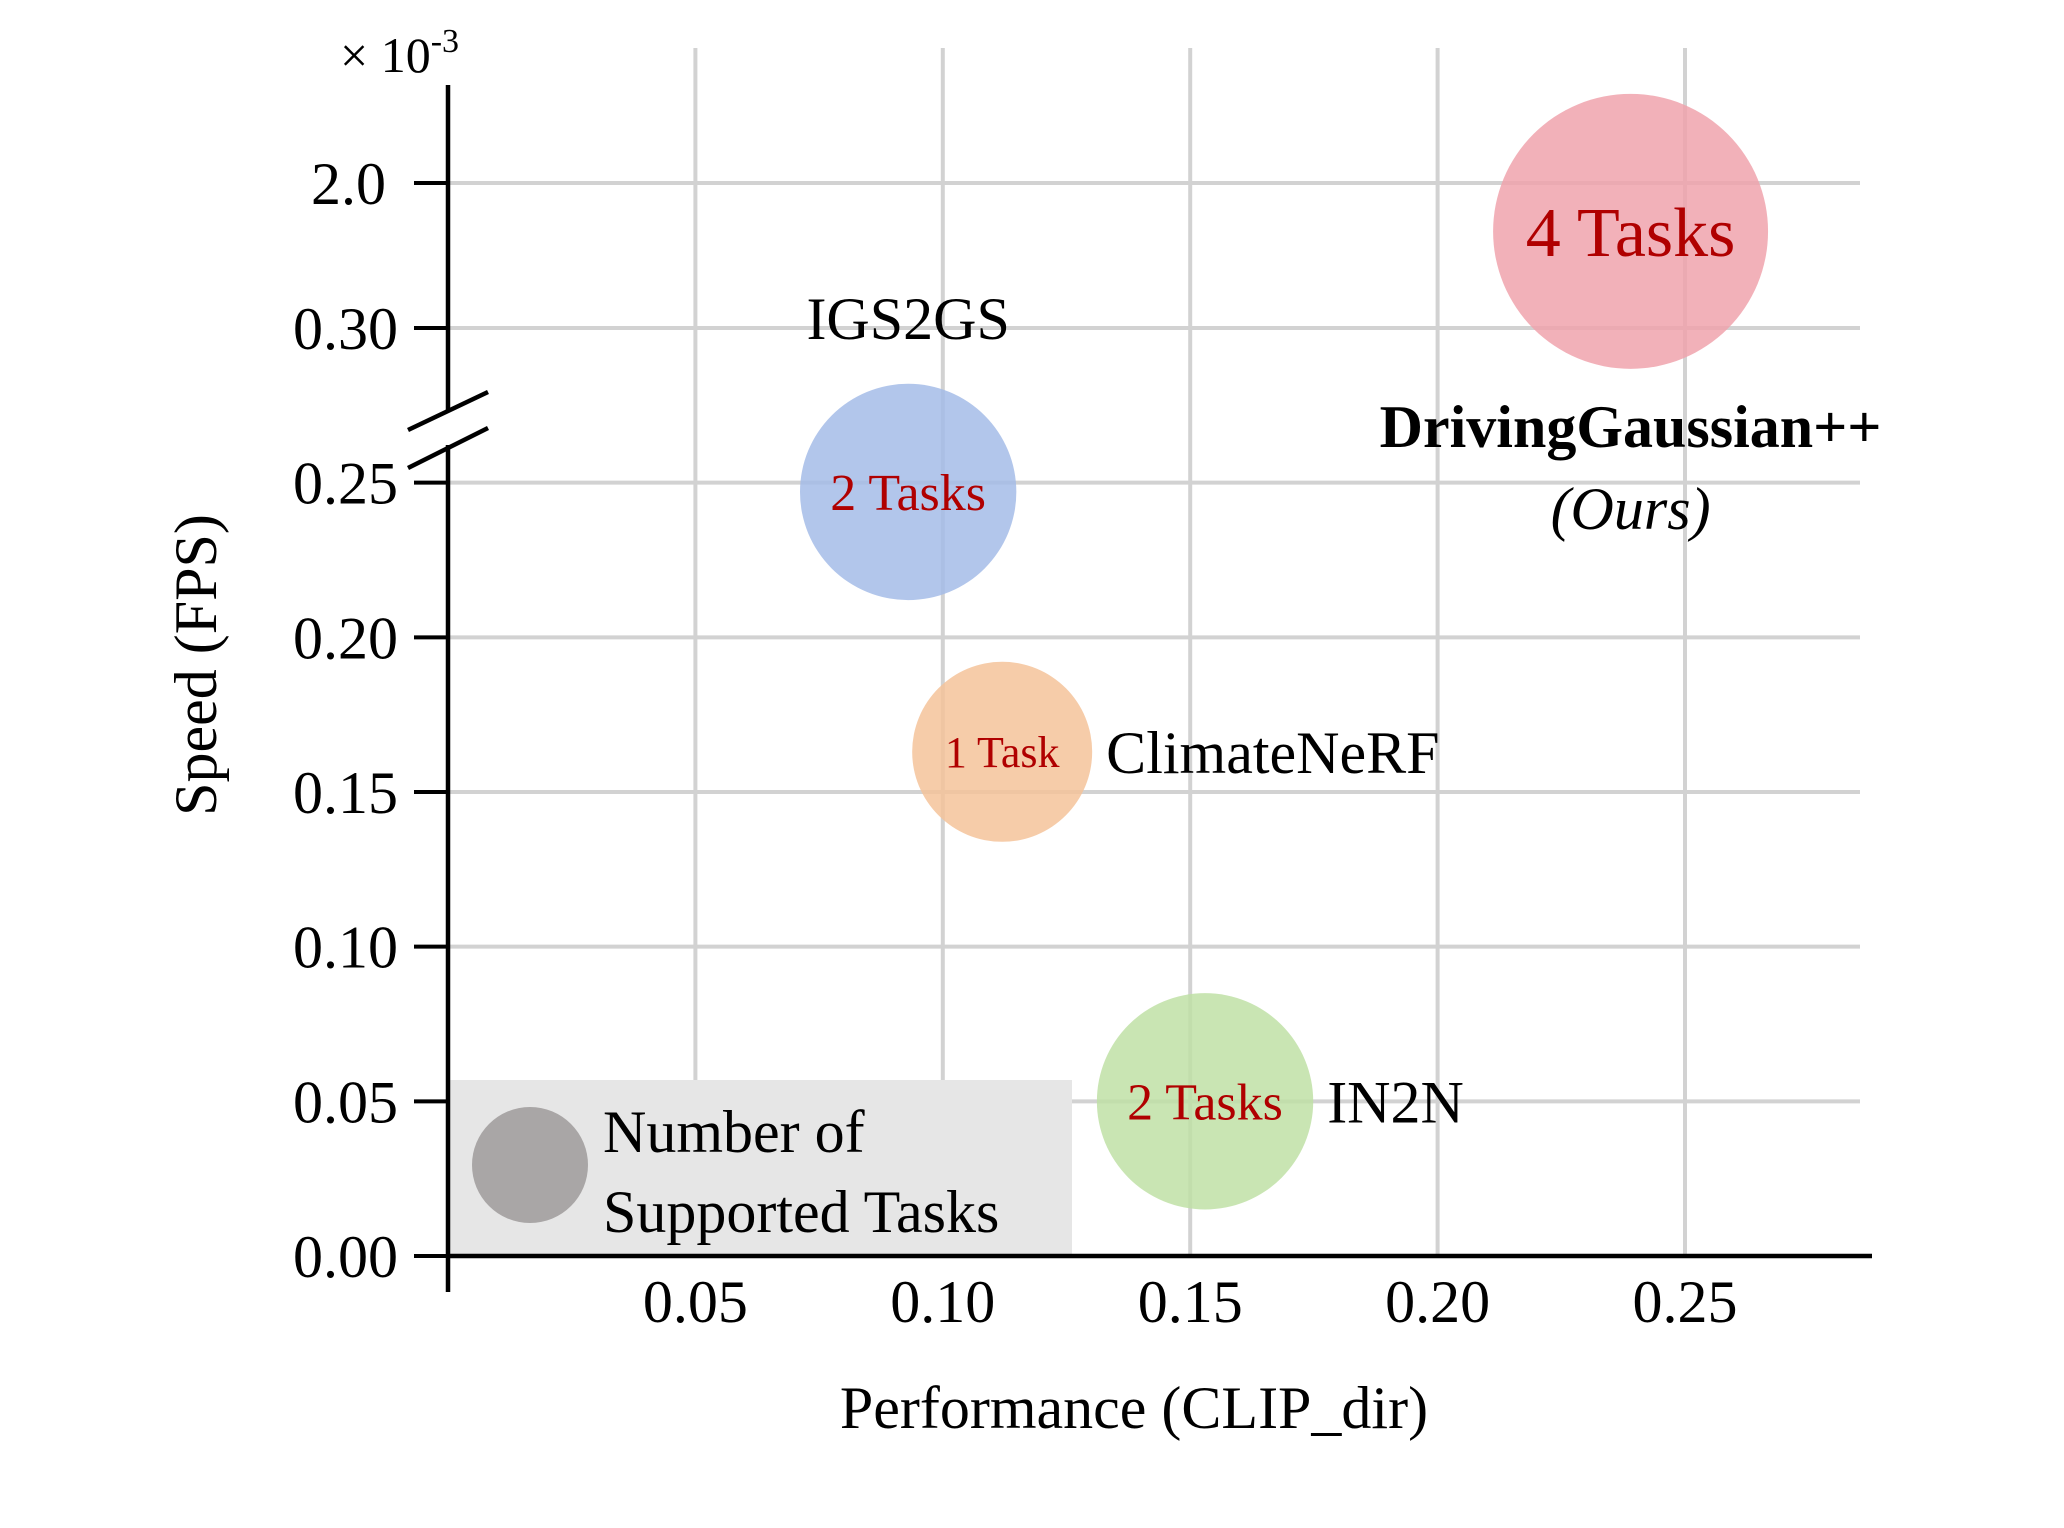 This screenshot has height=1528, width=2064. I want to click on point-name-label: IN2N, so click(1395, 1102).